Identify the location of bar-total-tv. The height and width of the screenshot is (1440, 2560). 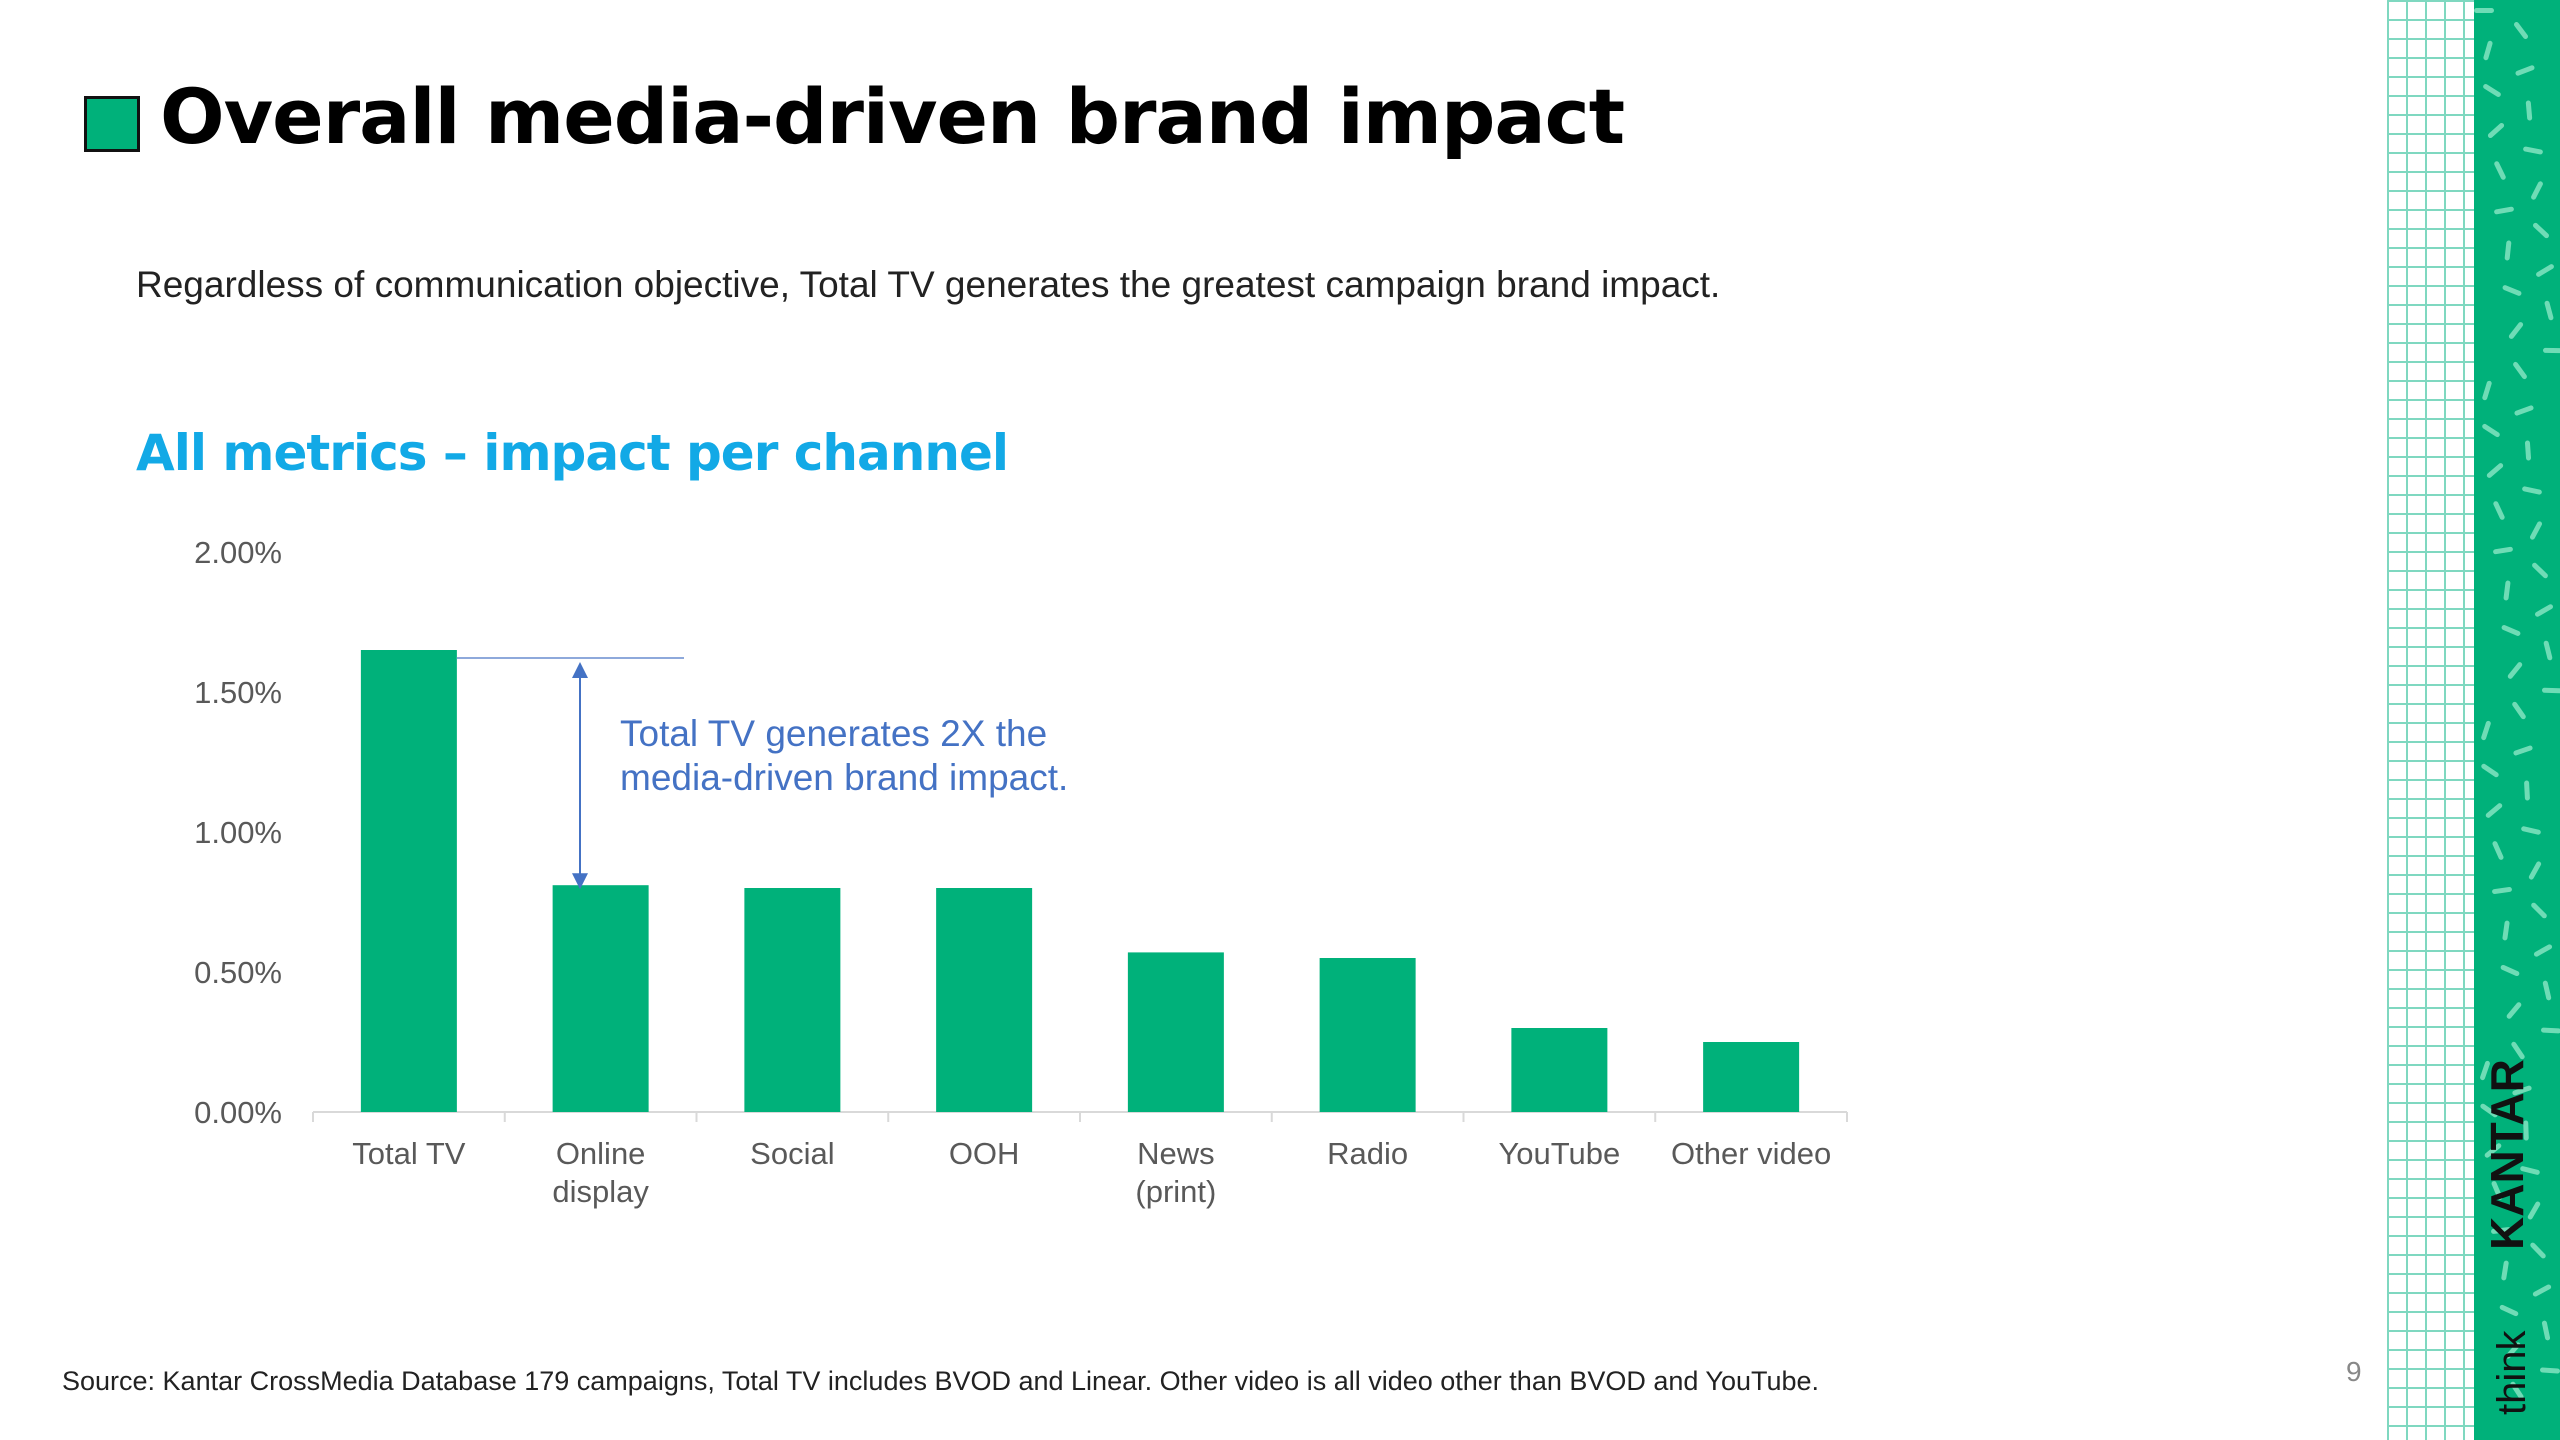
(408, 881).